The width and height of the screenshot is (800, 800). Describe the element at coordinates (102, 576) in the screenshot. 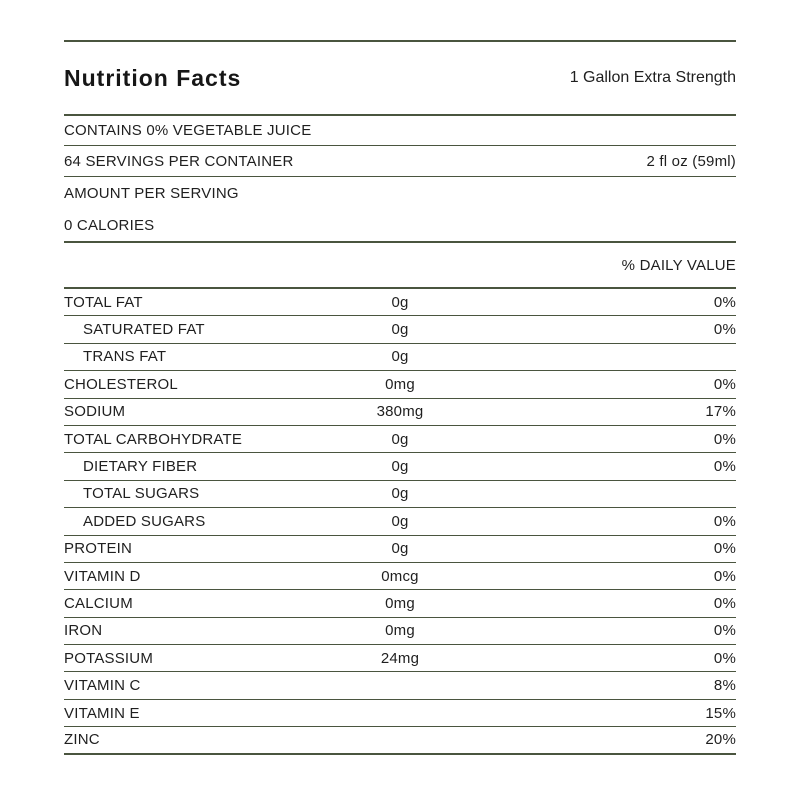

I see `nutrient-label: VITAMIN D` at that location.